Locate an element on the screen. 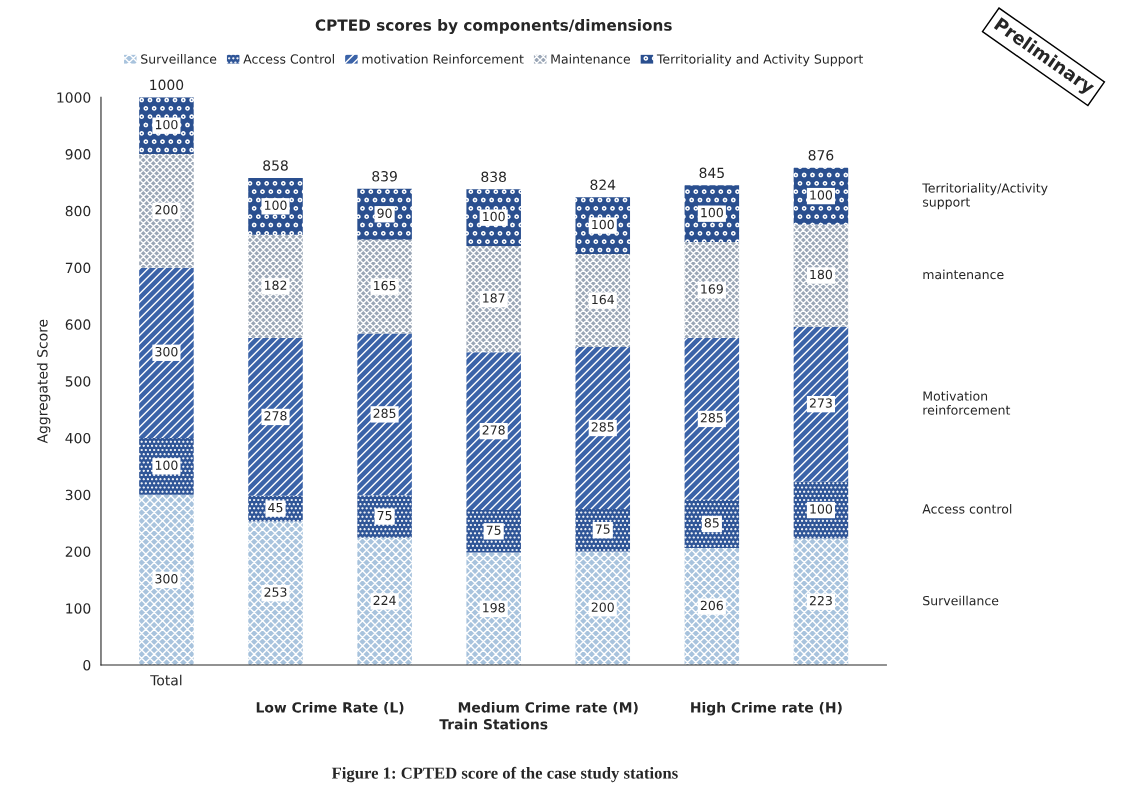 This screenshot has height=811, width=1122. data-label: 223 is located at coordinates (820, 600).